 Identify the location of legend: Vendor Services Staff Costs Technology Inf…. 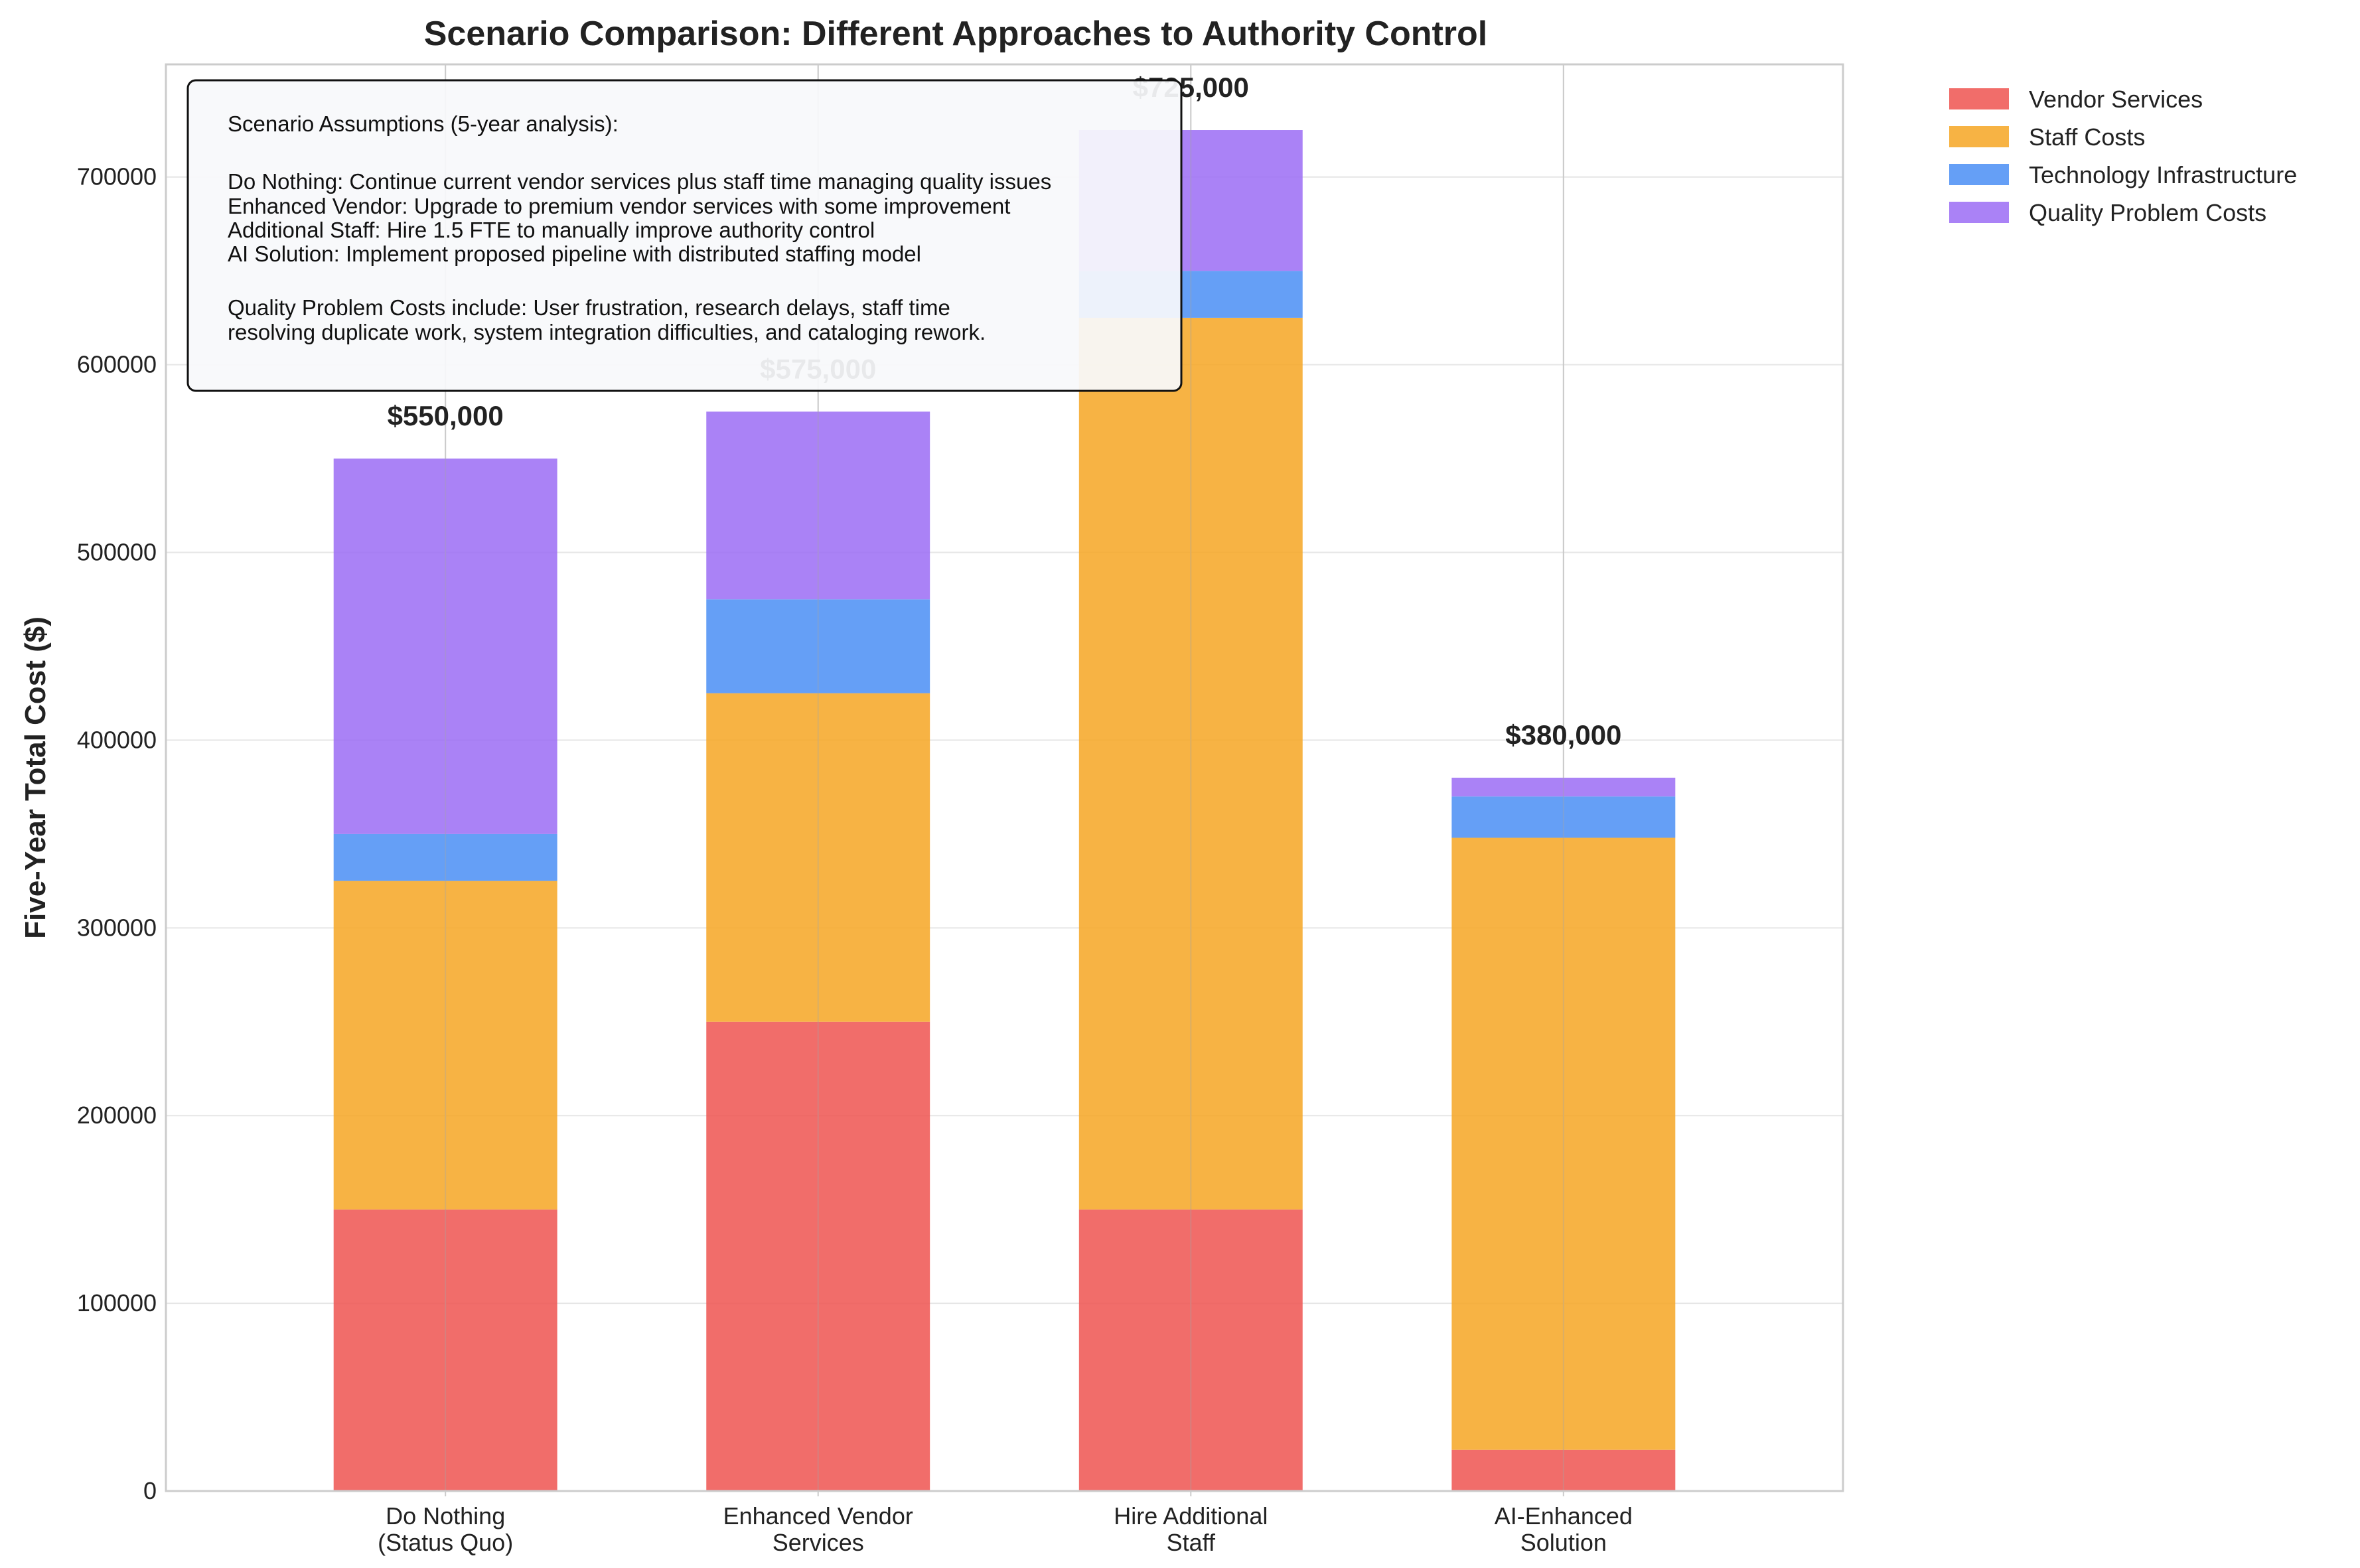
(2123, 156).